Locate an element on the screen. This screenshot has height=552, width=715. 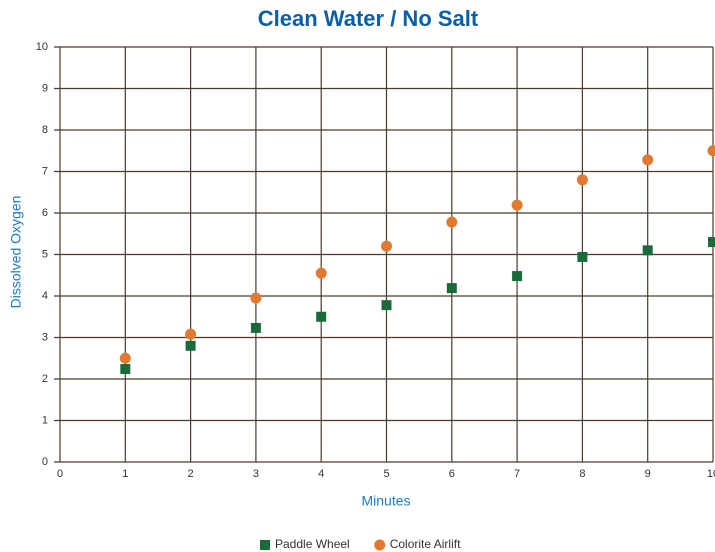
y-tick-label: 5 is located at coordinates (45, 254).